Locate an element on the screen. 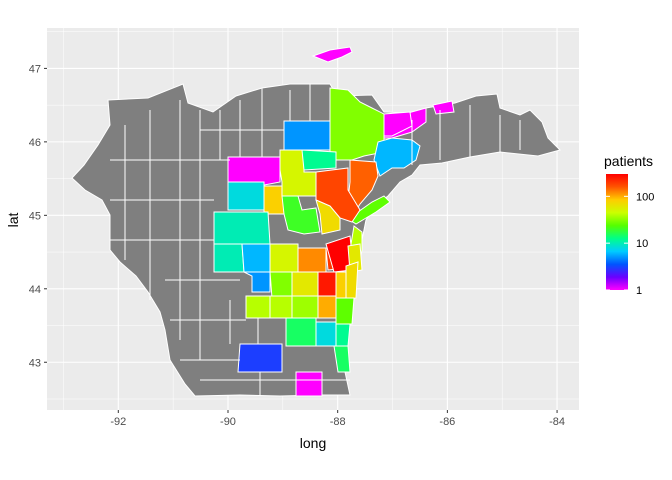  legend-title: patients is located at coordinates (628, 161).